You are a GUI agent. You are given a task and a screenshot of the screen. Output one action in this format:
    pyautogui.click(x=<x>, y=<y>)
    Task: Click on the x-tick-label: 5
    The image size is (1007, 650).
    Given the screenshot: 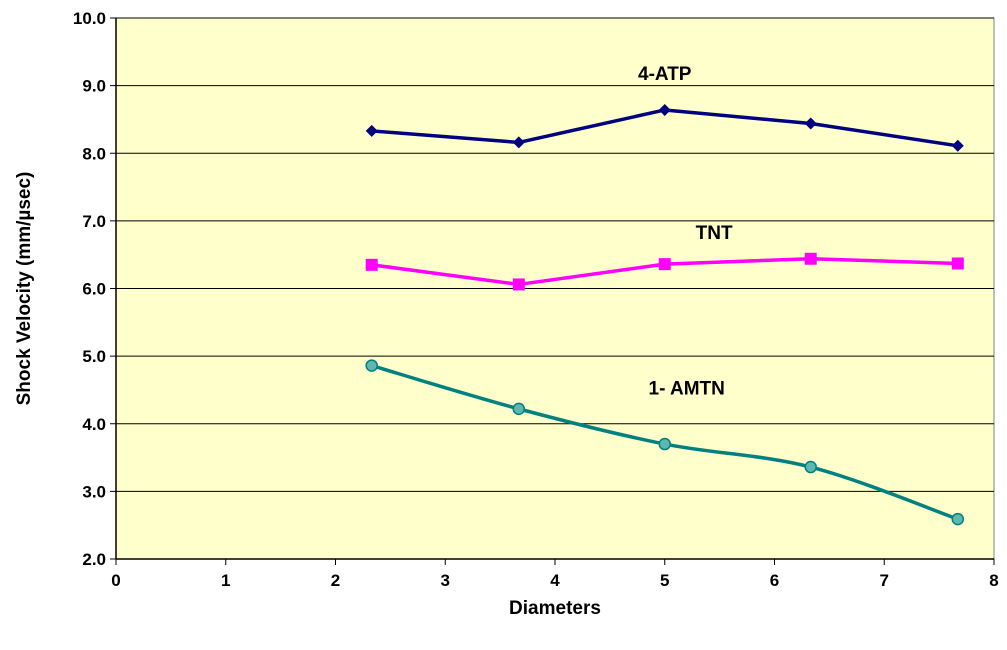 What is the action you would take?
    pyautogui.click(x=664, y=580)
    